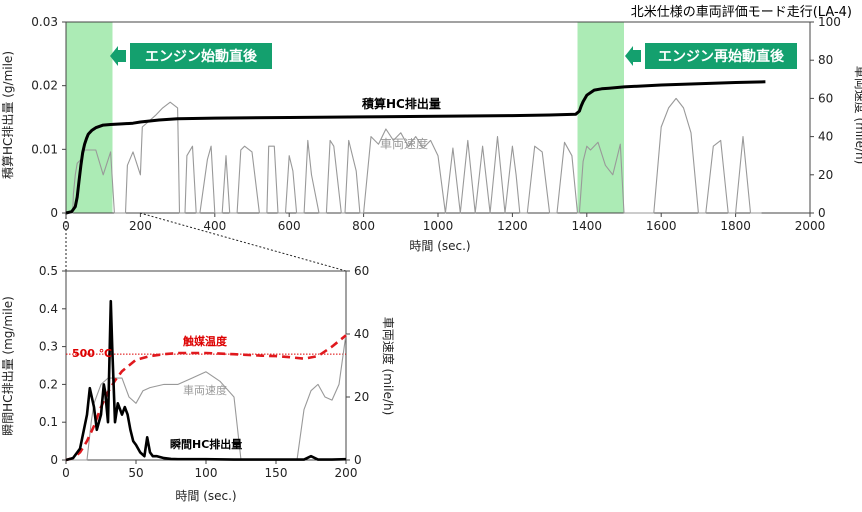 The height and width of the screenshot is (512, 862). Describe the element at coordinates (48, 347) in the screenshot. I see `y-left-tick-label: 0.3` at that location.